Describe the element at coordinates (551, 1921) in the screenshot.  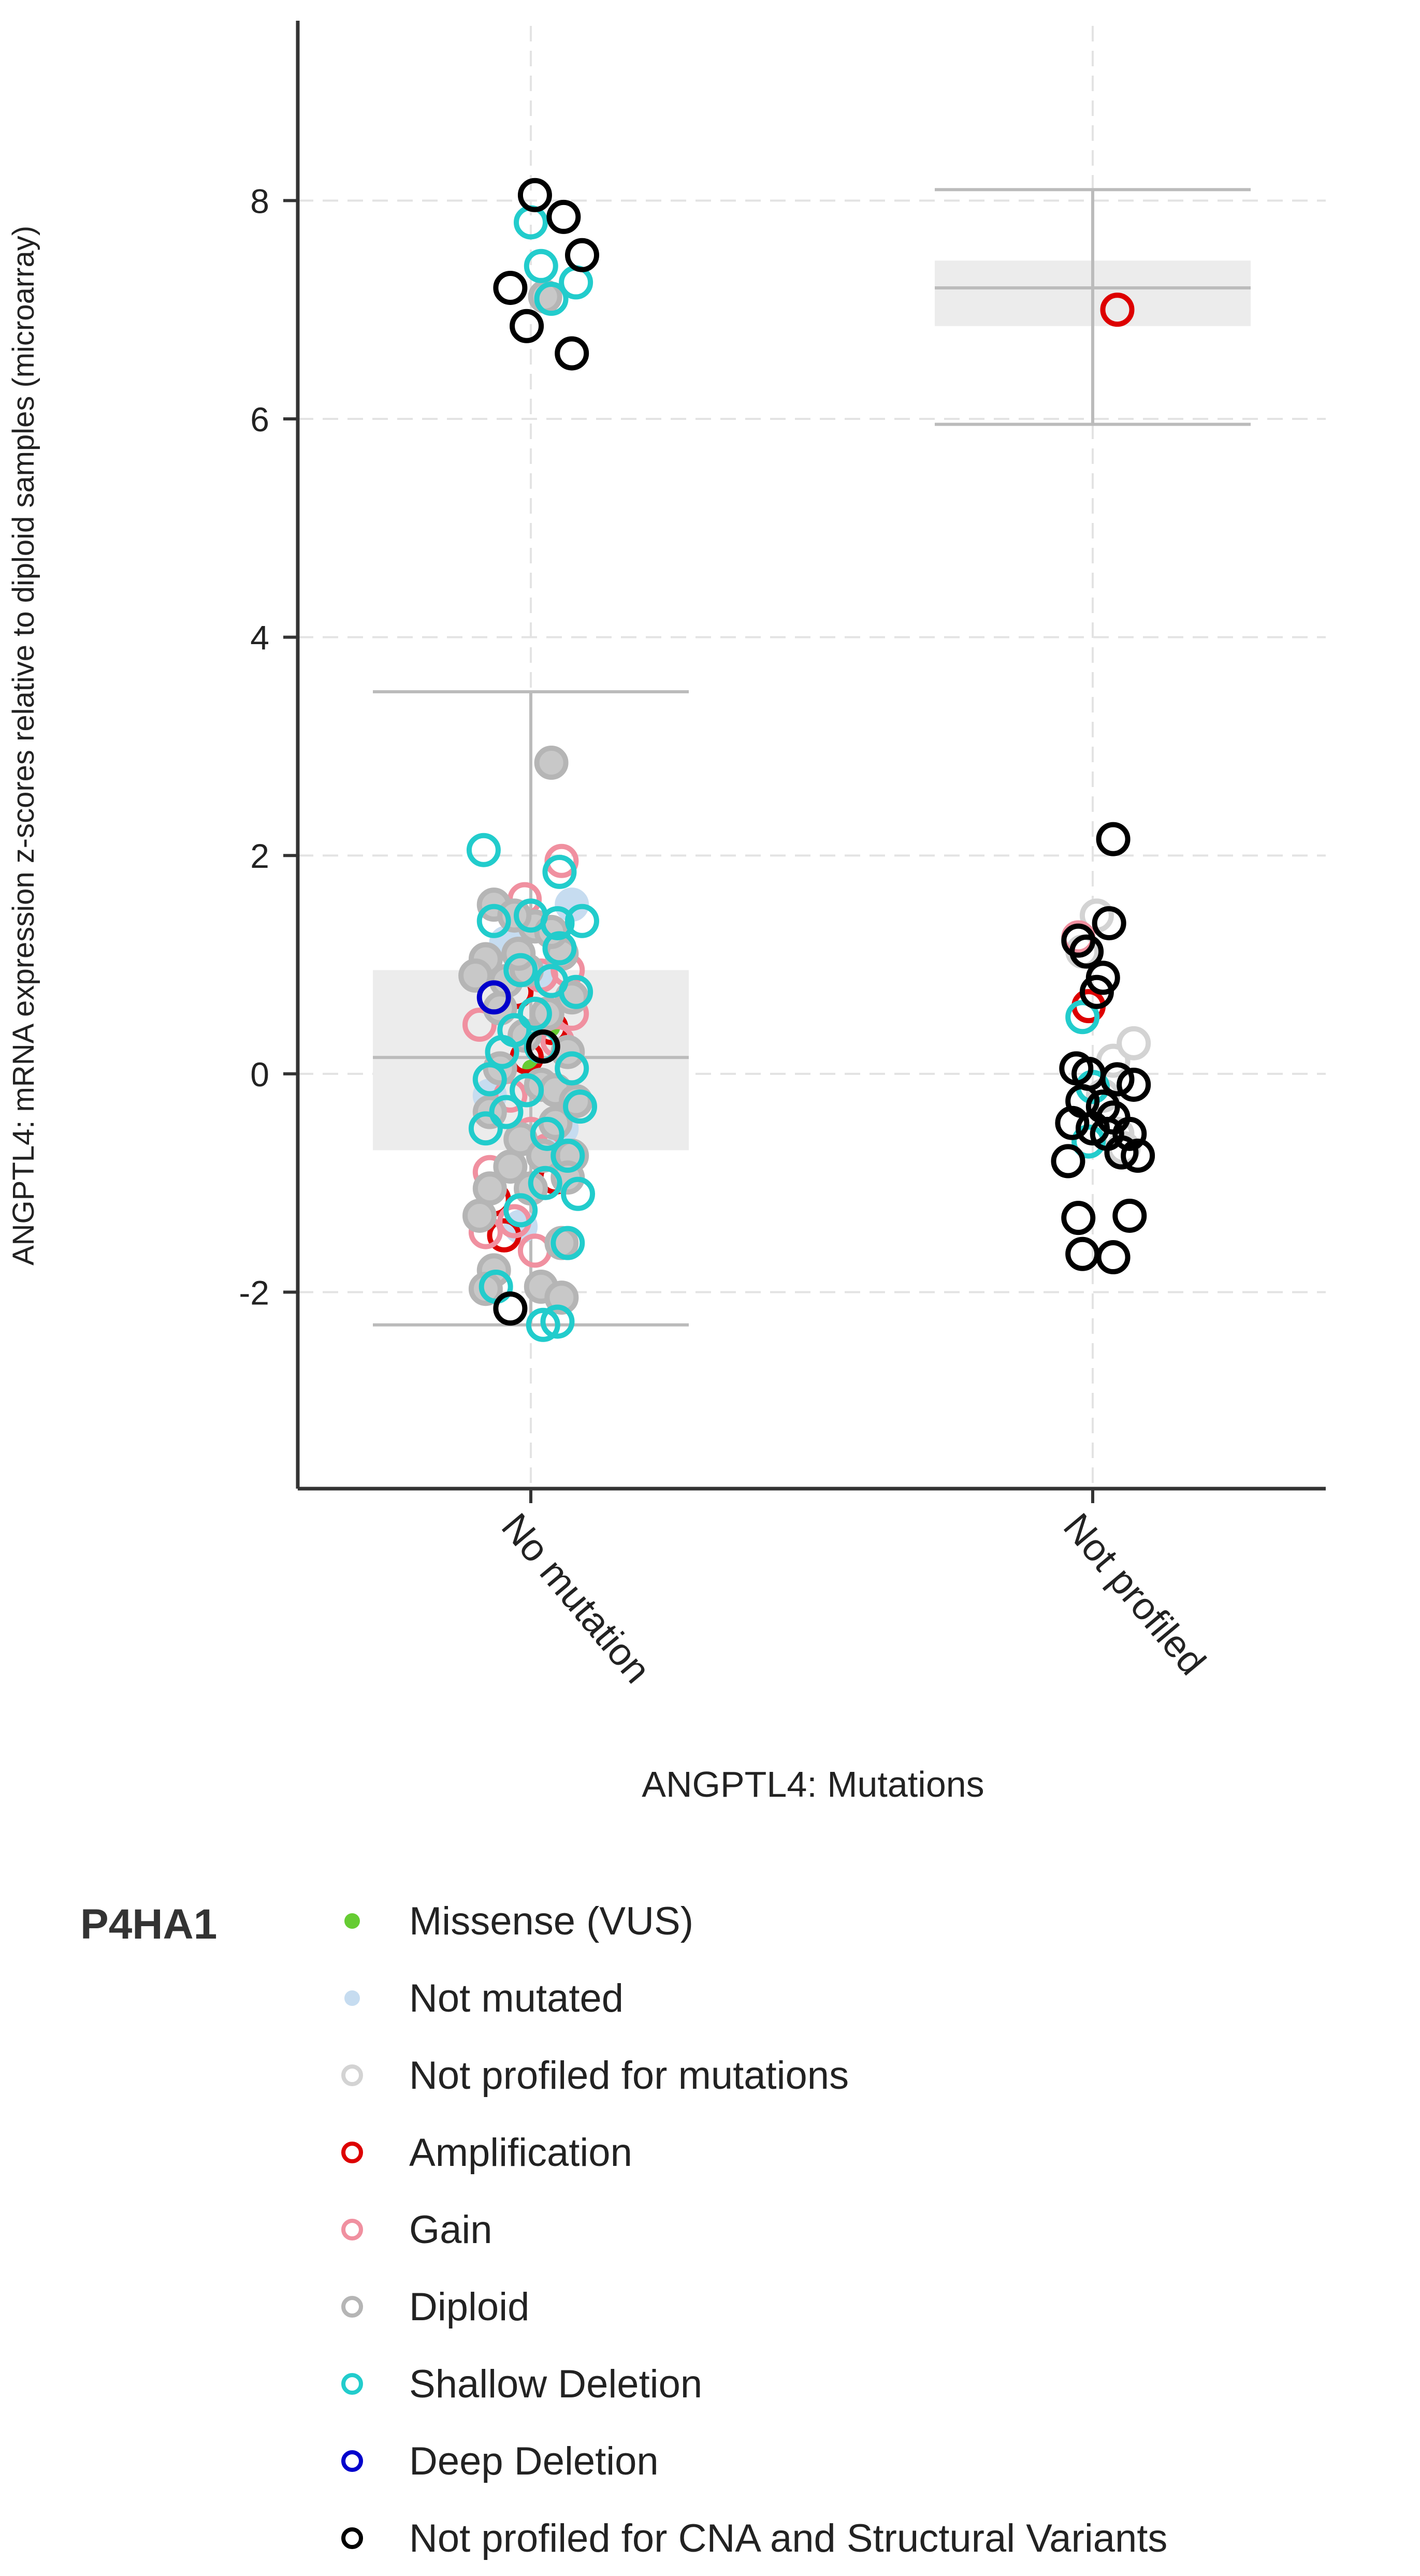
I see `legend-label: Missense (VUS)` at that location.